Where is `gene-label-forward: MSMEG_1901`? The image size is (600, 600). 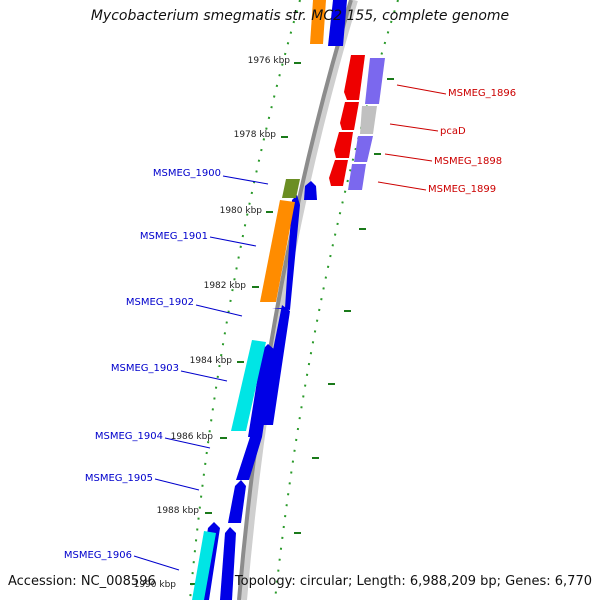 gene-label-forward: MSMEG_1901 is located at coordinates (174, 236).